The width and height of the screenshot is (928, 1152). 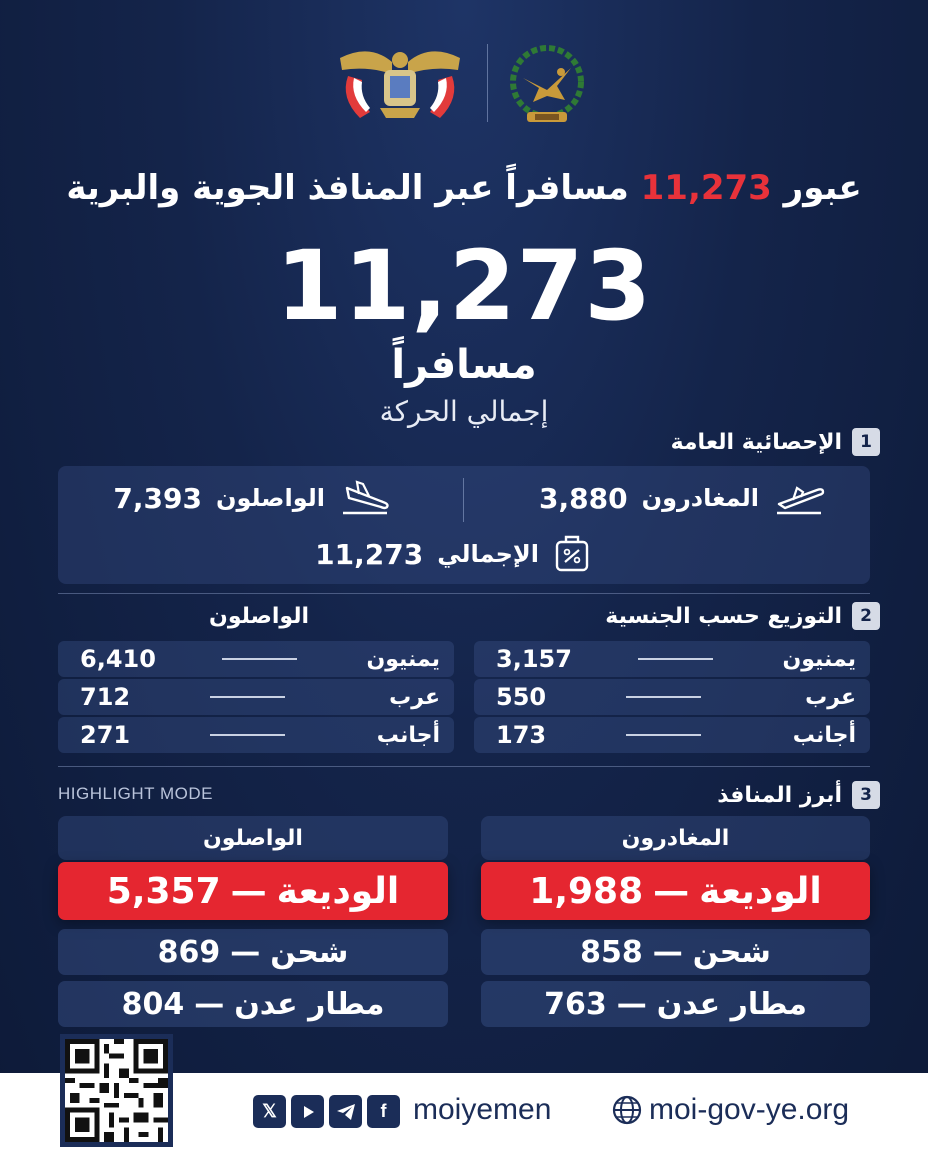 I want to click on nationality-row: أجانب 271, so click(x=256, y=735).